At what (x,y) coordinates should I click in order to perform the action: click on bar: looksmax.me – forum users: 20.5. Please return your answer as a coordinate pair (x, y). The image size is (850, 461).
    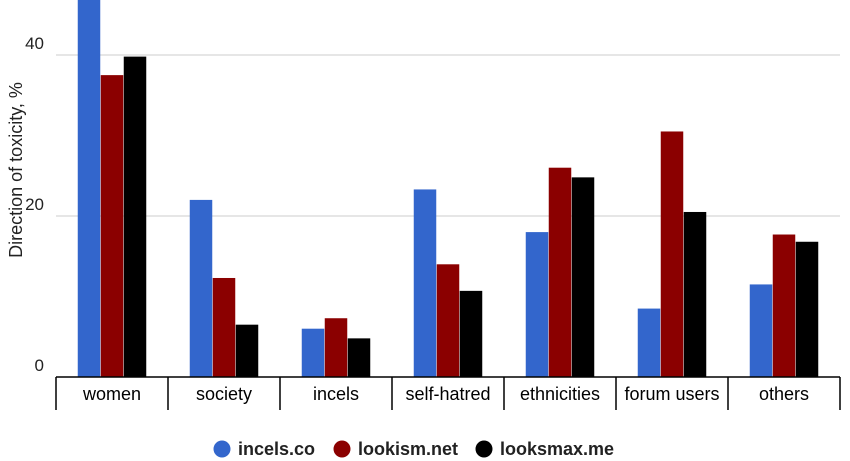
    Looking at the image, I should click on (695, 294).